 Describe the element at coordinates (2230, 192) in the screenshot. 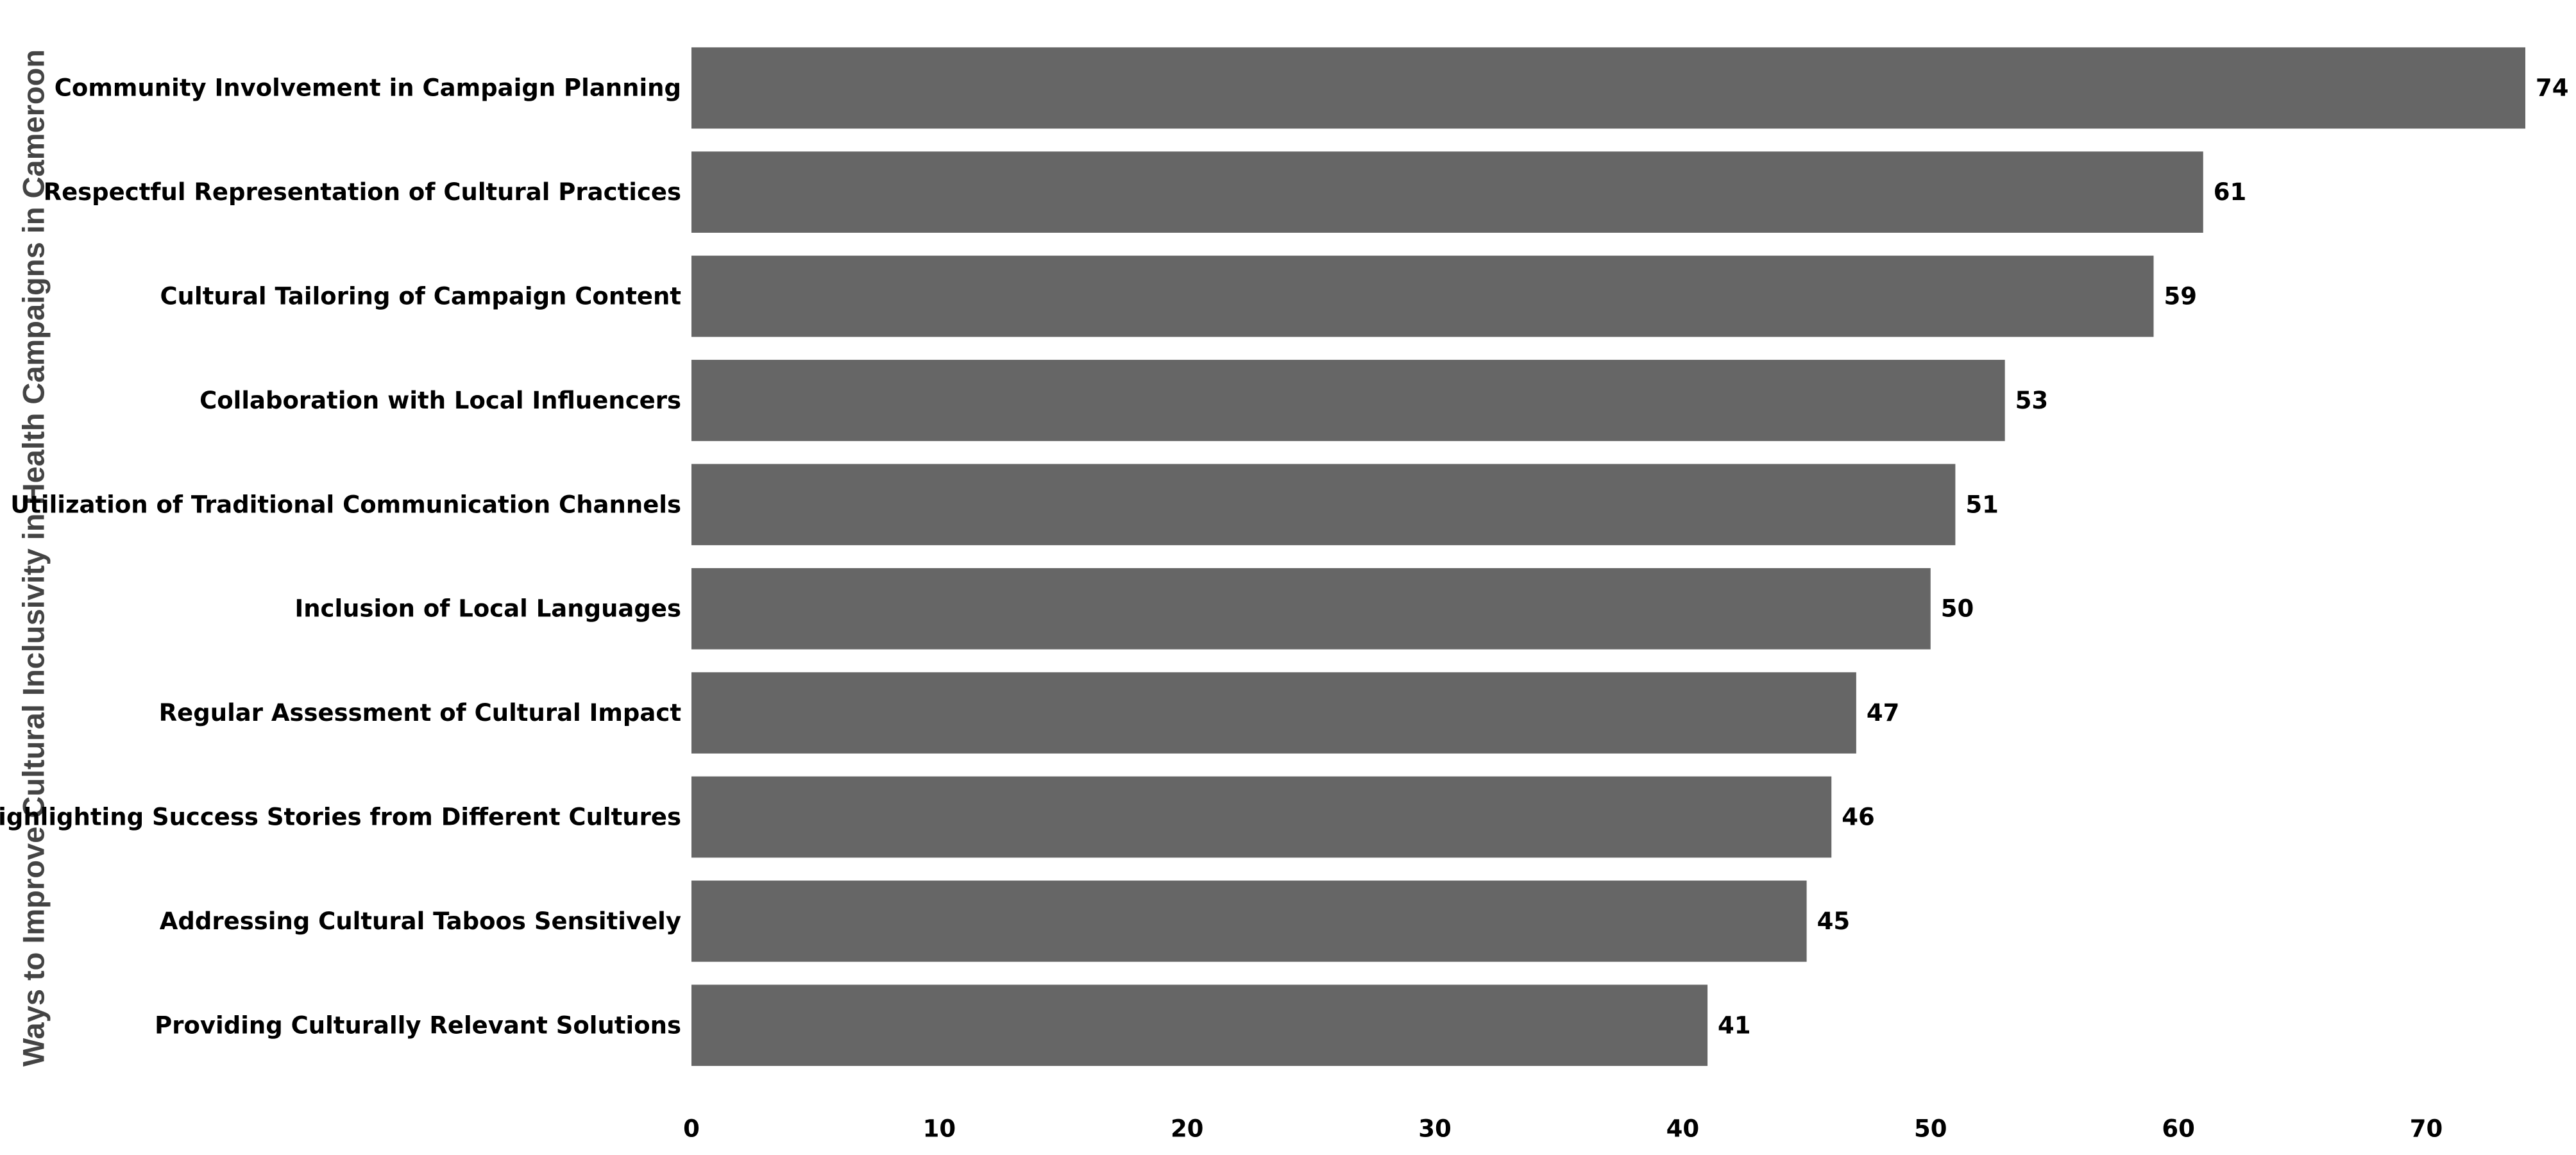

I see `value-label: 61` at that location.